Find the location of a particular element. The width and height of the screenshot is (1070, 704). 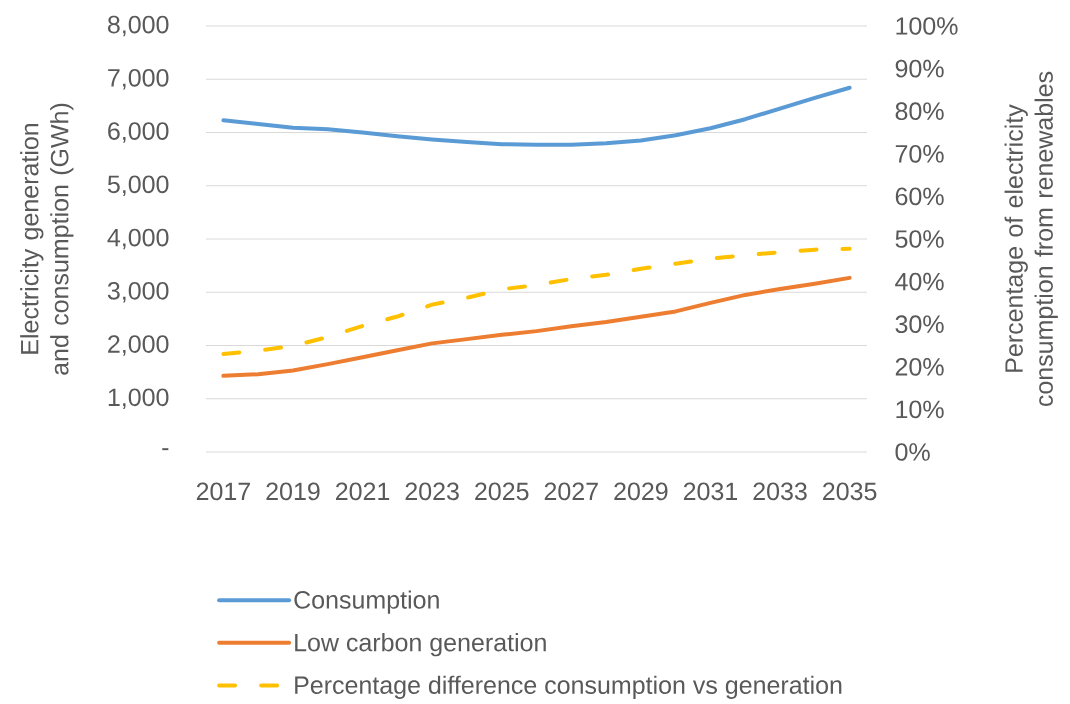

y-axis-title: Electricity generation and consumption (GWh) is located at coordinates (47, 239).